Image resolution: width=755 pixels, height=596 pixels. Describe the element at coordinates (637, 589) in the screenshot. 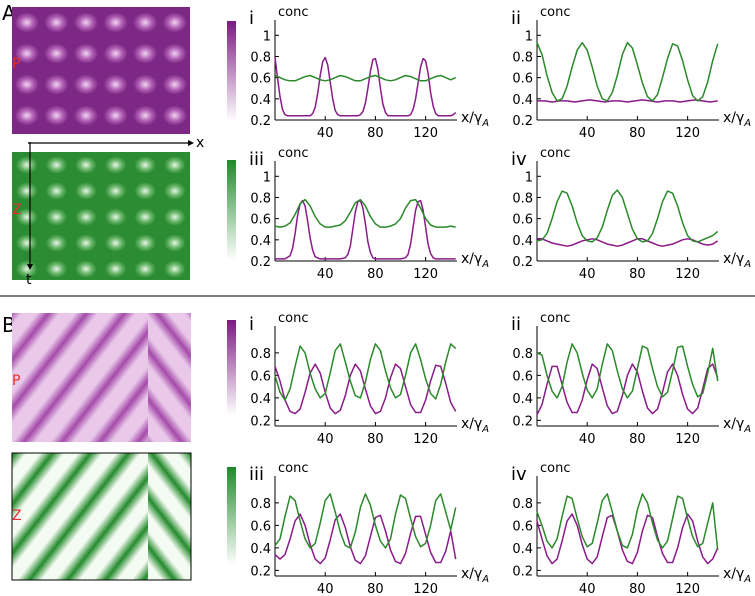

I see `x-tick-label-b-iv: 80` at that location.